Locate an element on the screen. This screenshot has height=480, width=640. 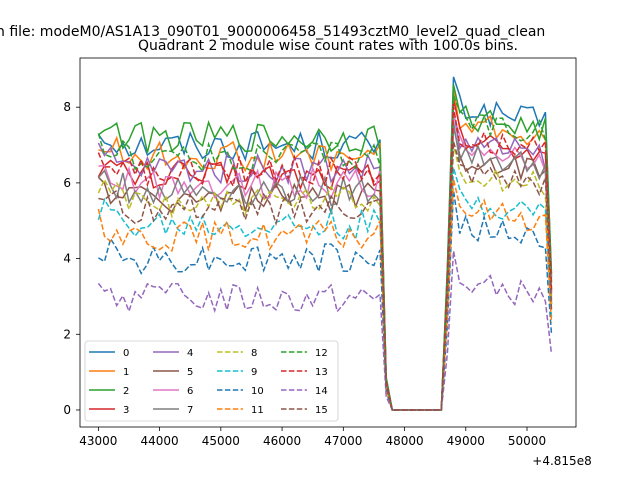
legend-label-13: 13 is located at coordinates (321, 372).